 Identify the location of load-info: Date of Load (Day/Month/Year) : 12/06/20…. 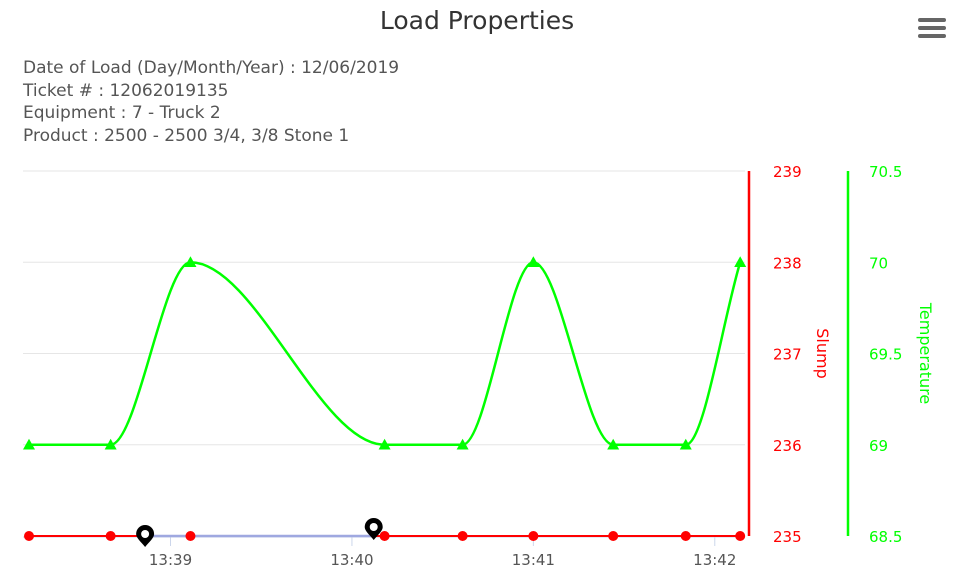
(211, 102).